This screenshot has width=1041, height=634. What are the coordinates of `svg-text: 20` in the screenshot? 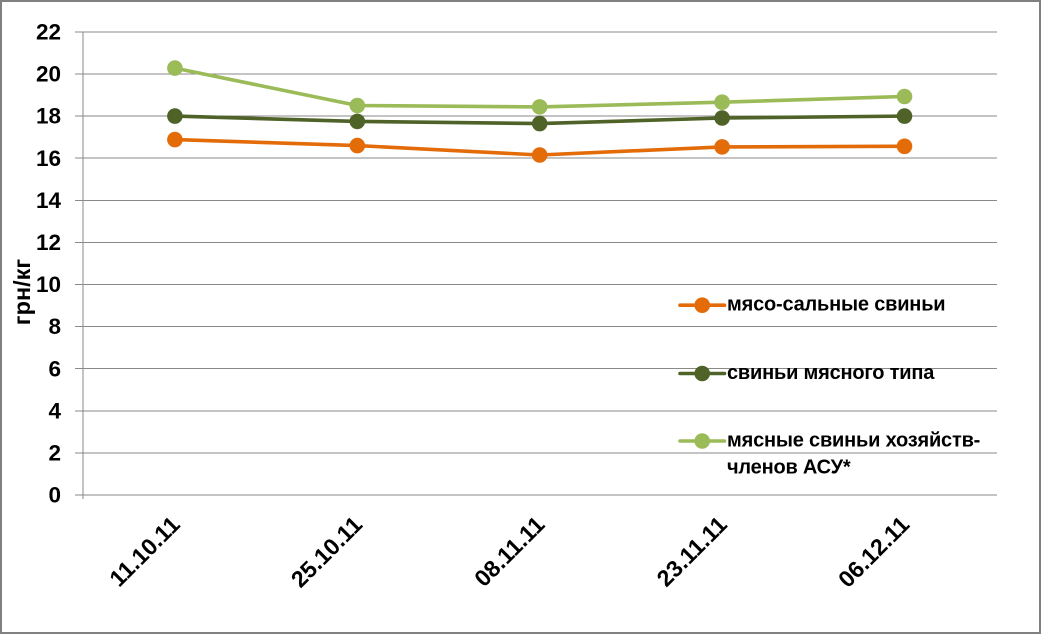 It's located at (48, 74).